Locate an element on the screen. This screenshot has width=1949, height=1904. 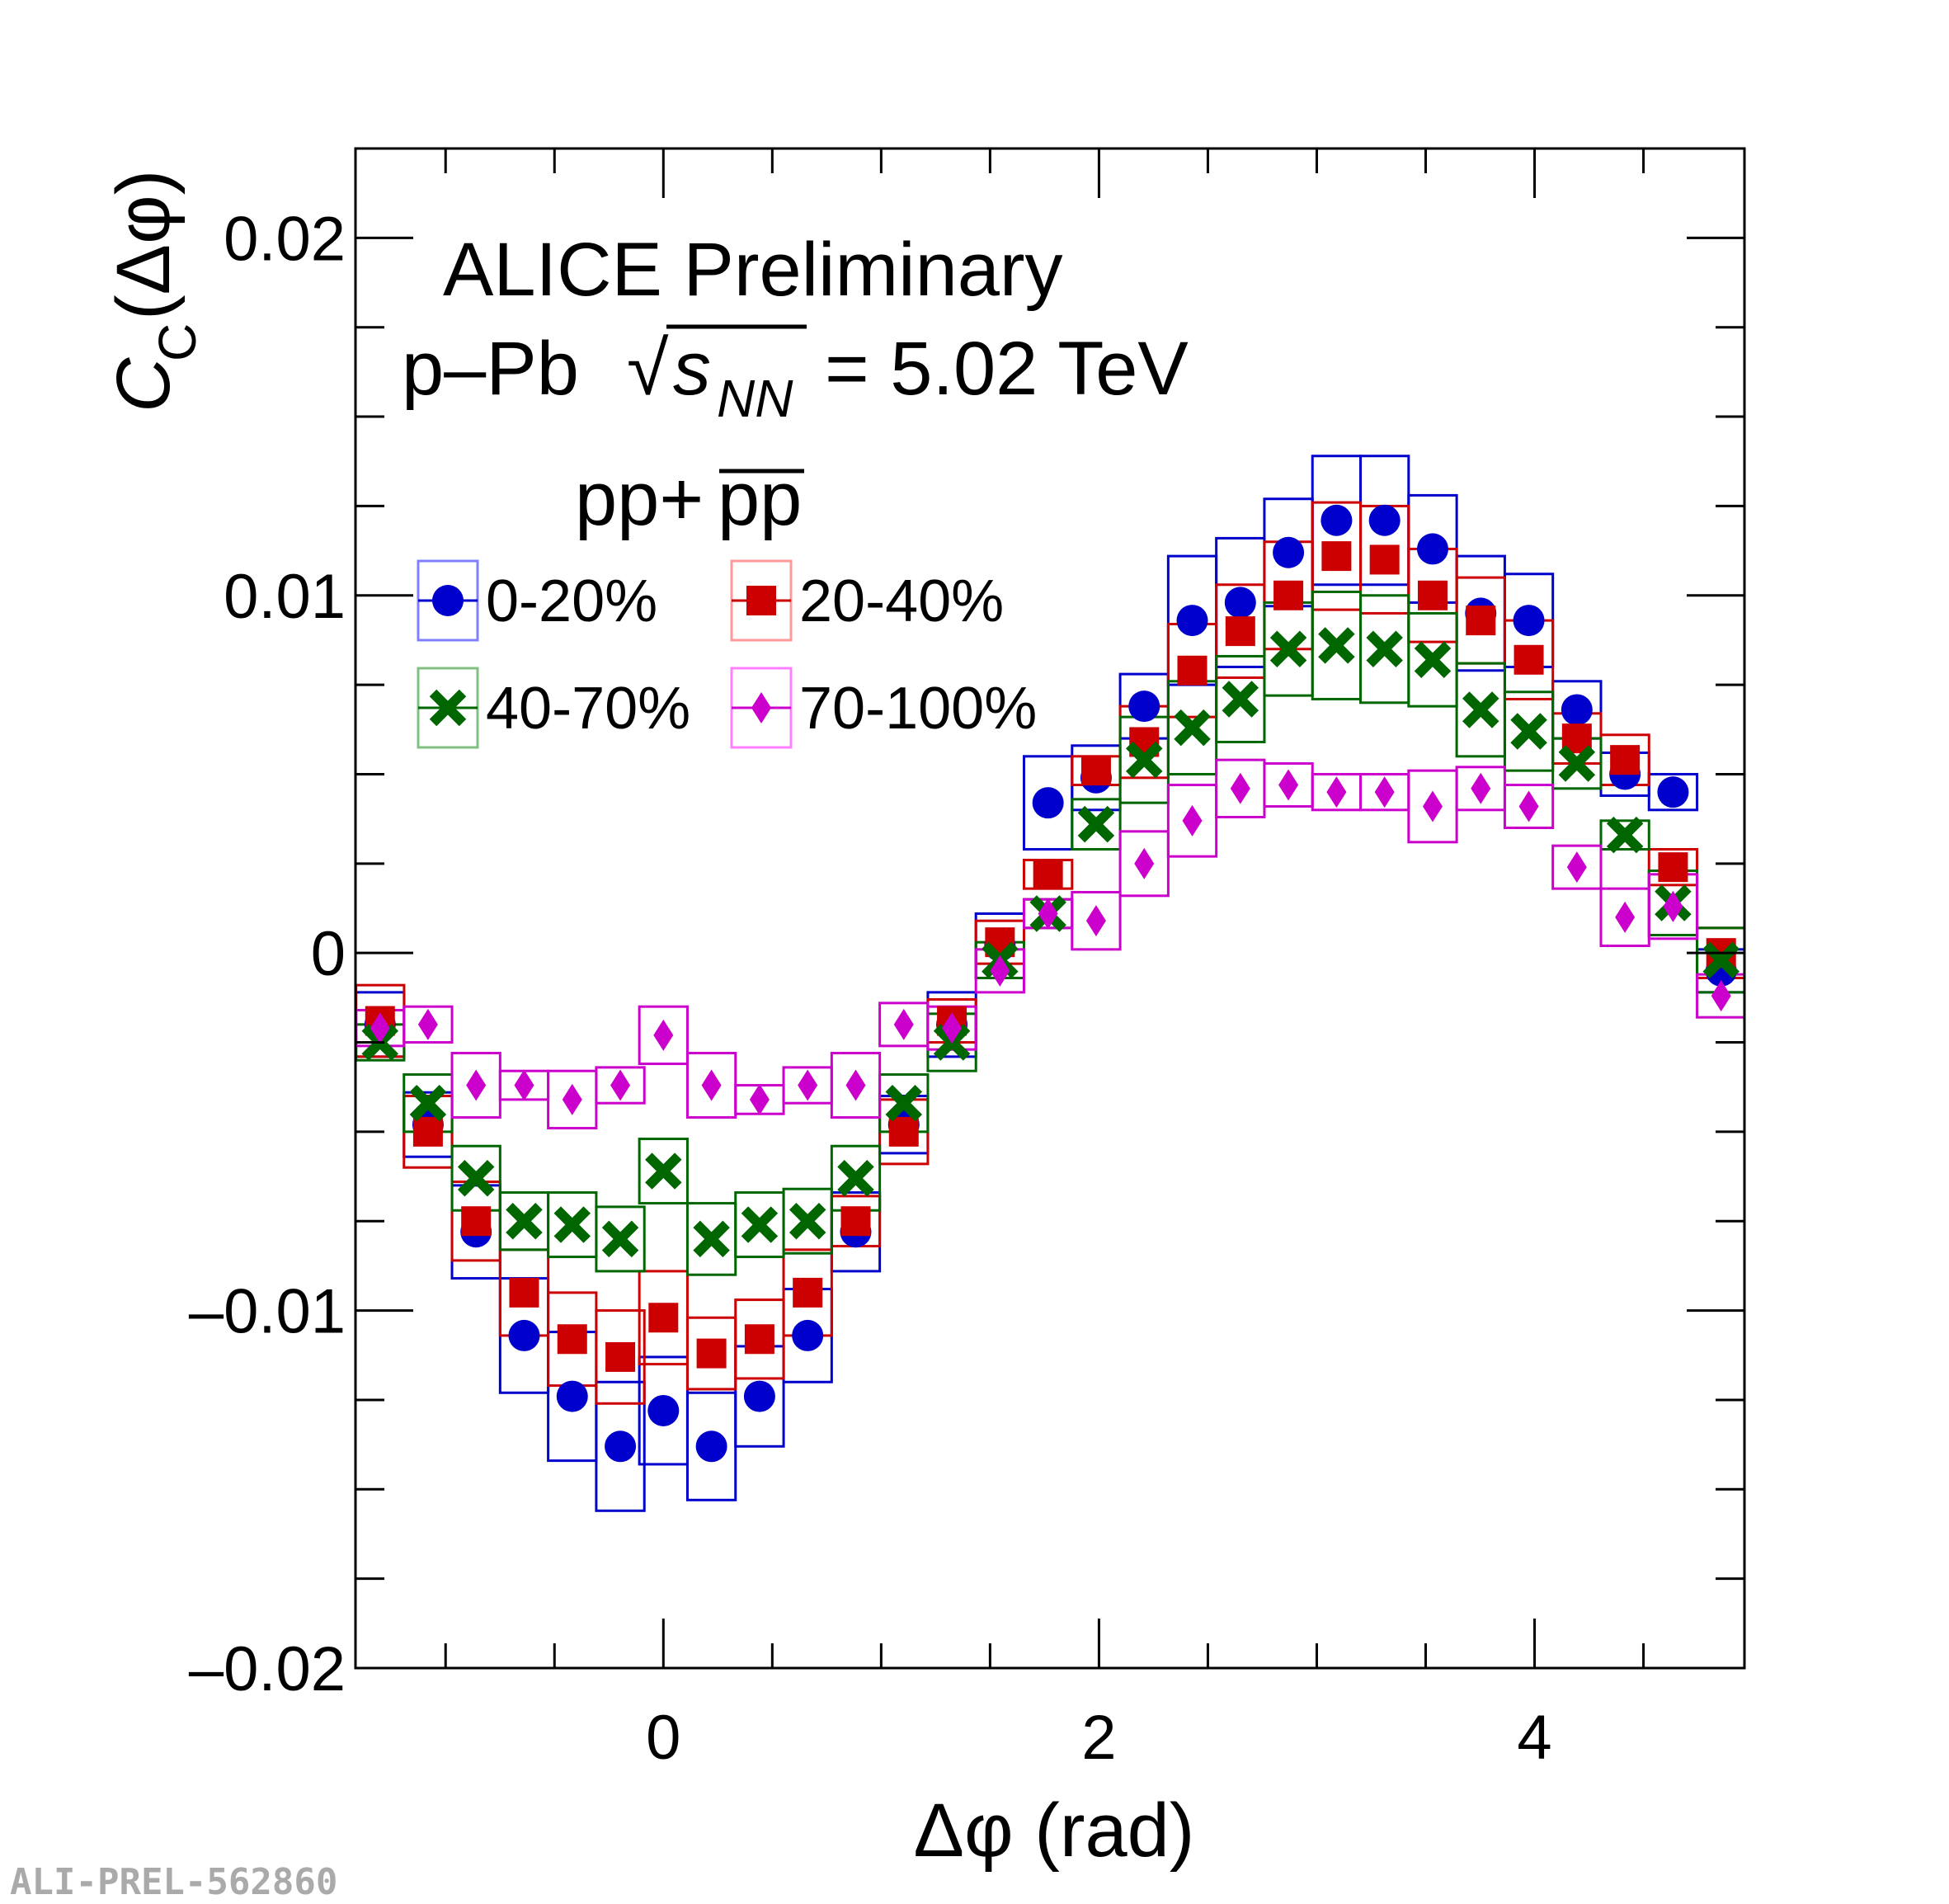
x-tick-label: 4 is located at coordinates (1534, 1738).